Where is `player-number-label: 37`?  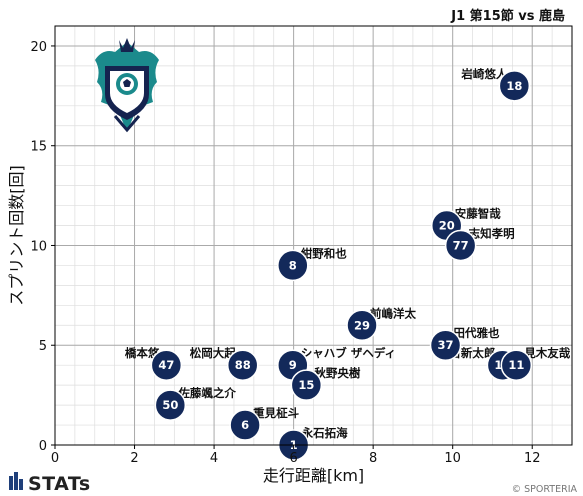 player-number-label: 37 is located at coordinates (446, 345).